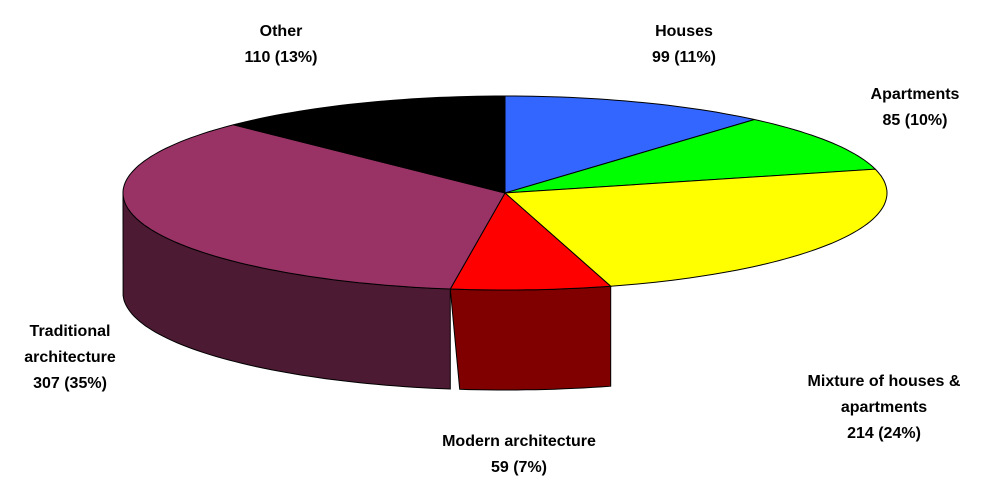  What do you see at coordinates (684, 45) in the screenshot?
I see `data-label: Houses 99 (11%)` at bounding box center [684, 45].